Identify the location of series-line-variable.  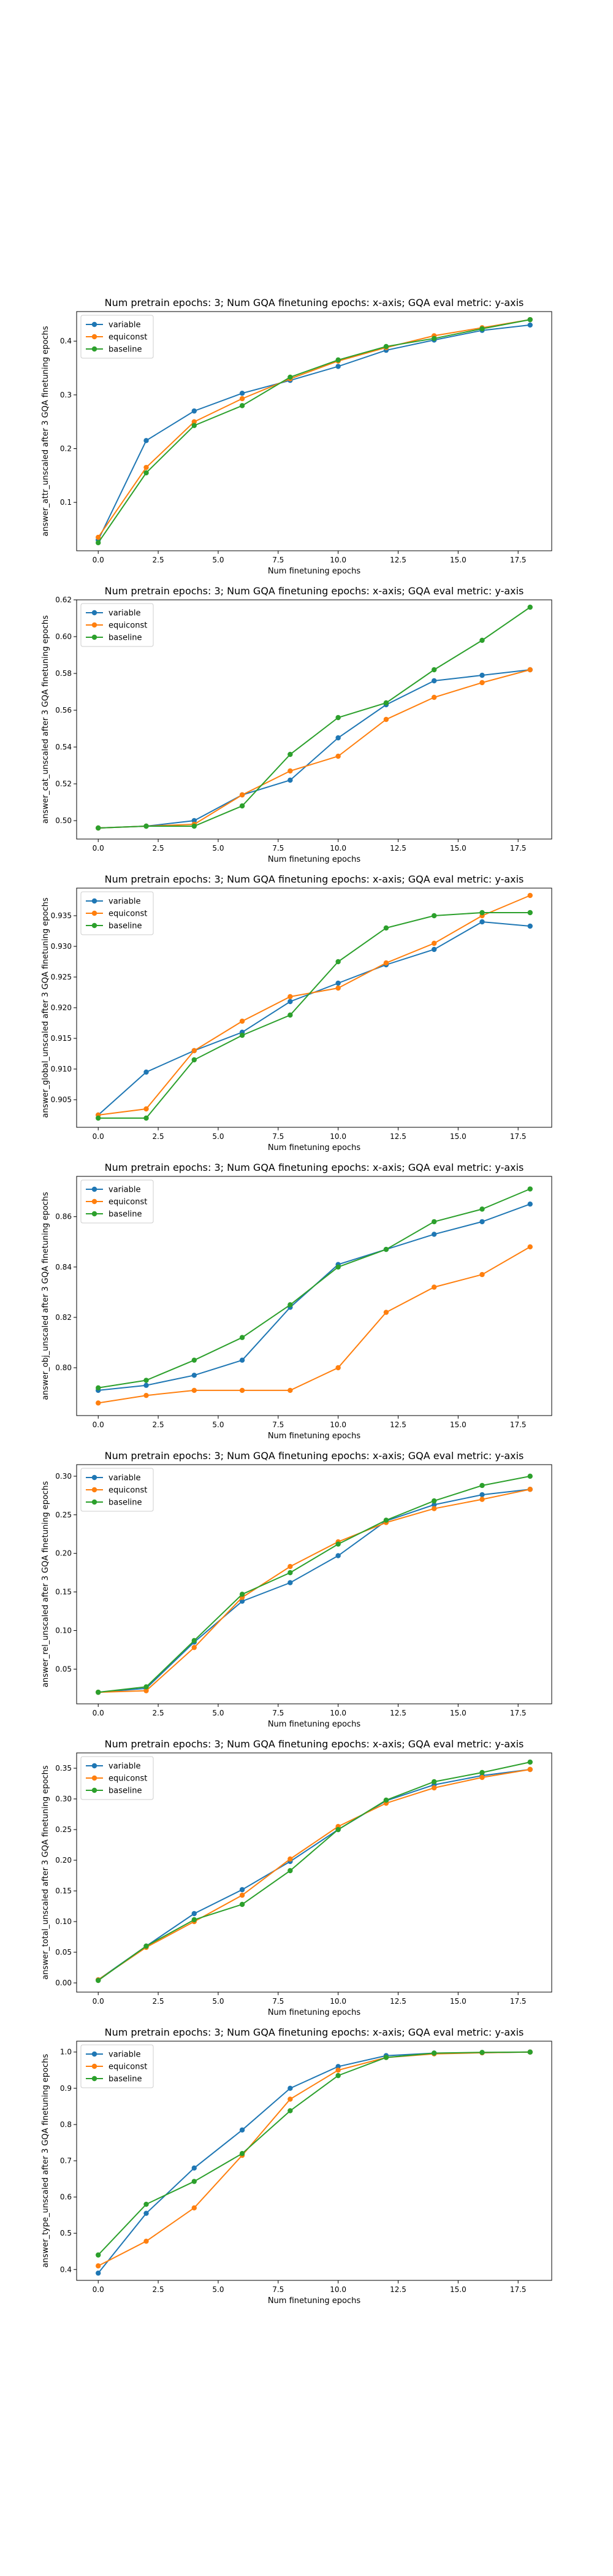
(313, 432).